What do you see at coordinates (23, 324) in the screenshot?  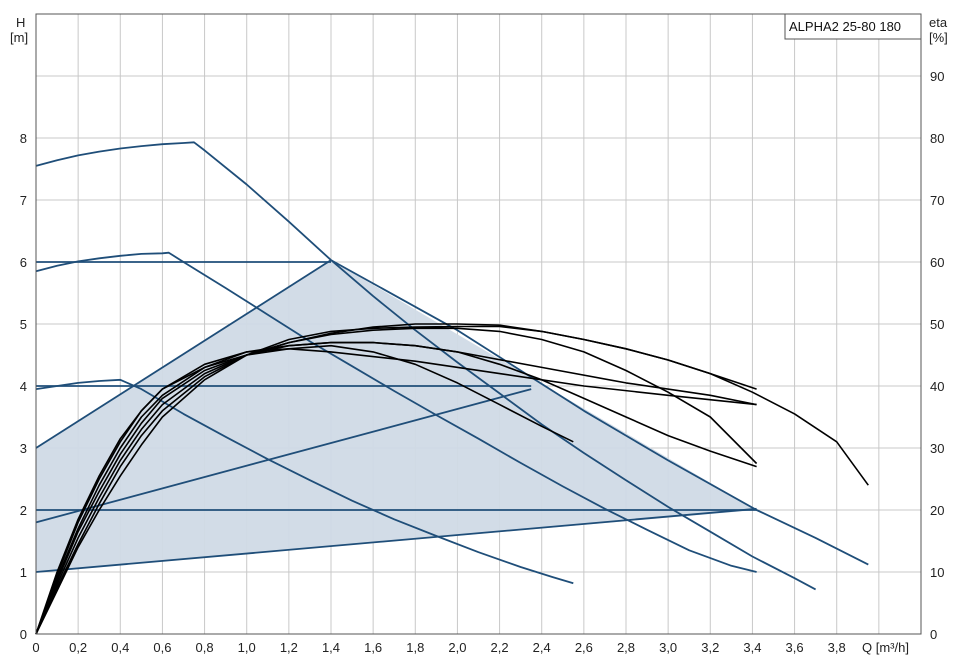 I see `y-left-tick-label: 5` at bounding box center [23, 324].